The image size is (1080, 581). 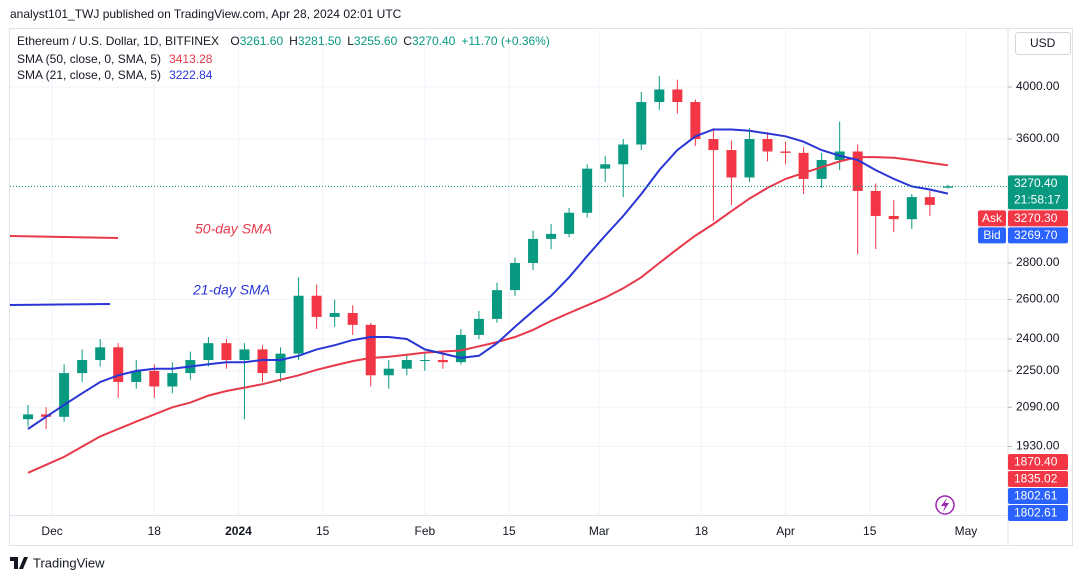 What do you see at coordinates (118, 41) in the screenshot?
I see `symbol: Ethereum / U.S. Dollar, 1D, BITFINEX` at bounding box center [118, 41].